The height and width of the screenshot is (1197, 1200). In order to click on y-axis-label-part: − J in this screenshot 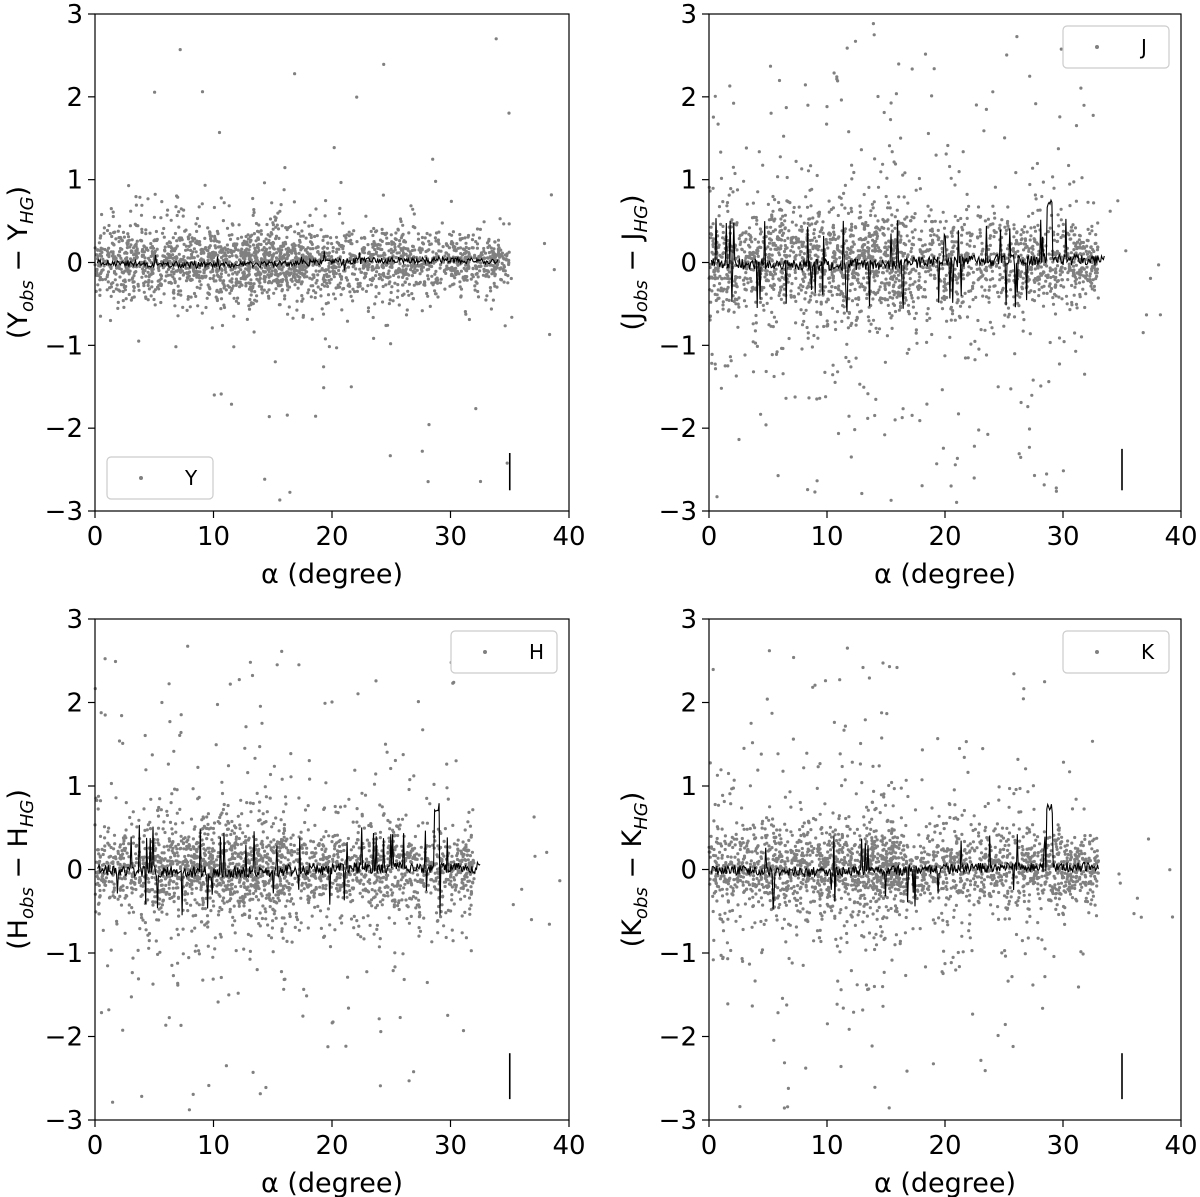, I will do `click(632, 256)`.